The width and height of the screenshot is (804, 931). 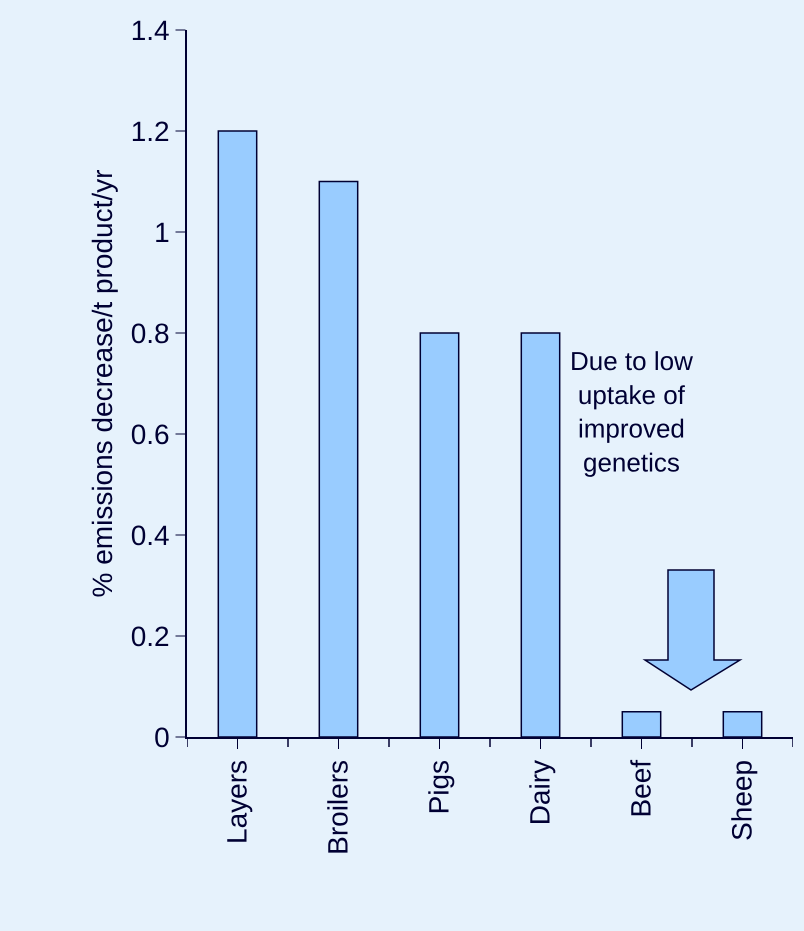 I want to click on x-tick-label: Beef, so click(x=641, y=789).